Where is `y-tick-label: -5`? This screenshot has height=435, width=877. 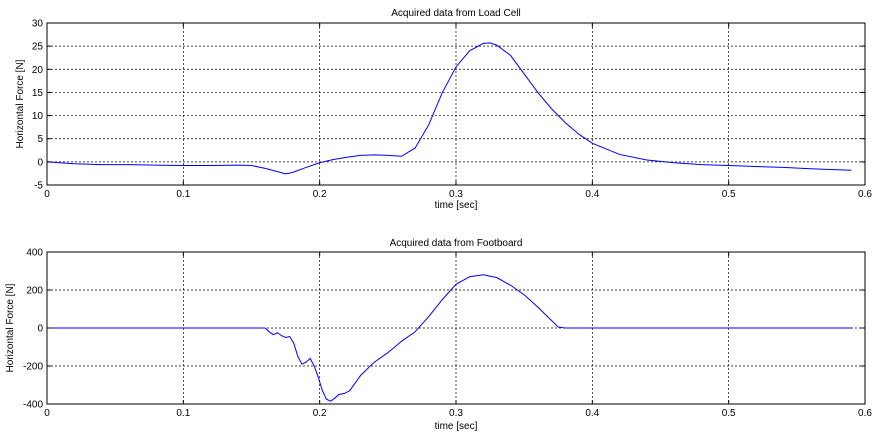
y-tick-label: -5 is located at coordinates (38, 186).